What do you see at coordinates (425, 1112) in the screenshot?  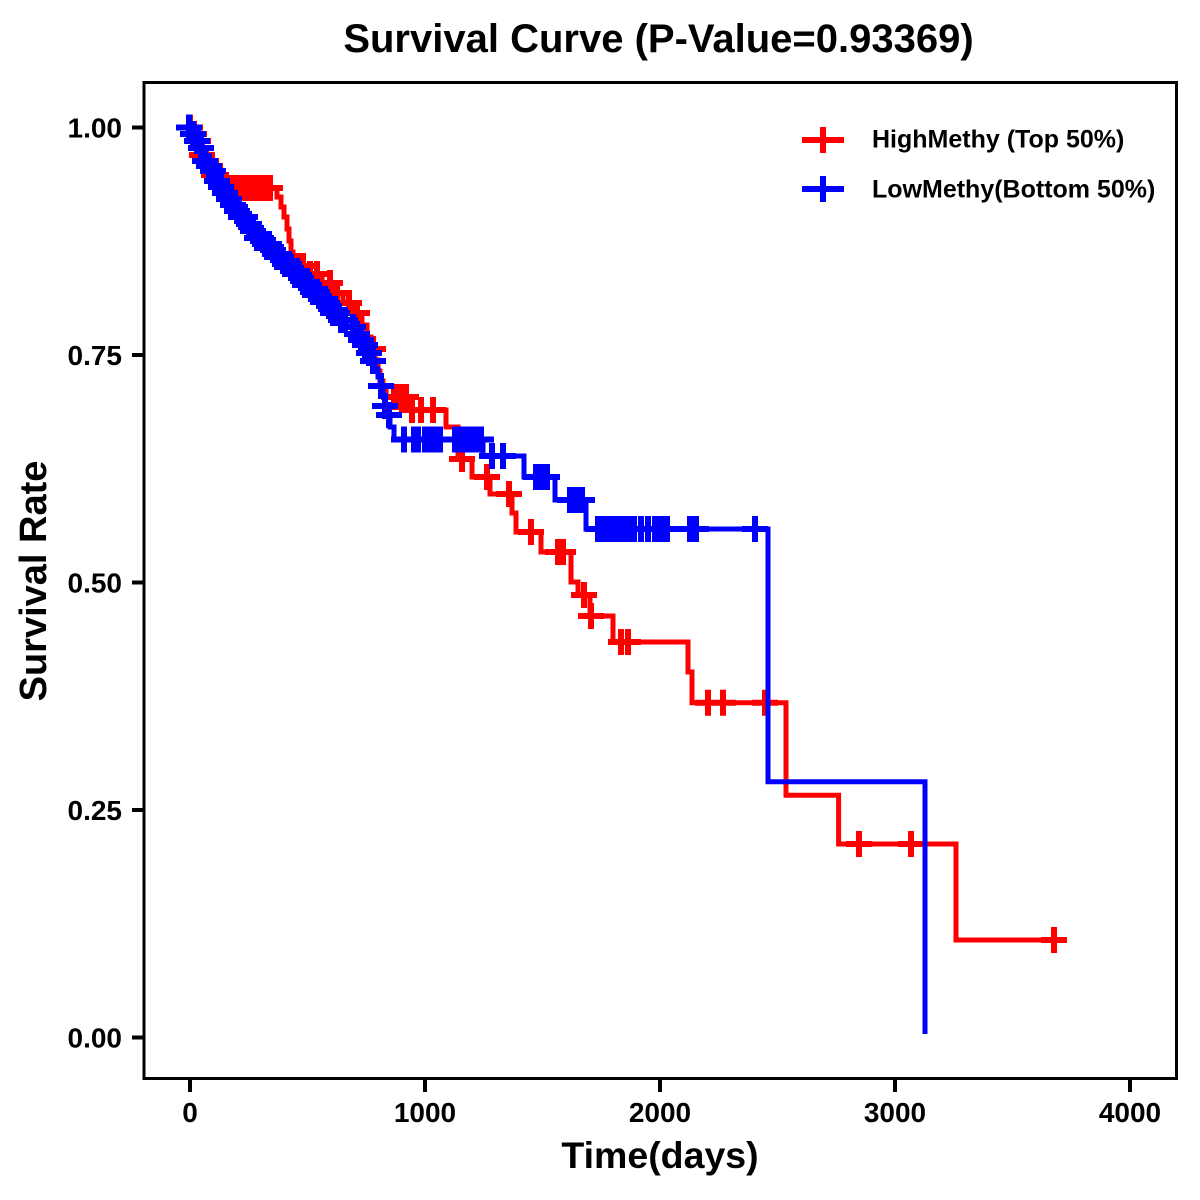 I see `svg-text: 1000` at bounding box center [425, 1112].